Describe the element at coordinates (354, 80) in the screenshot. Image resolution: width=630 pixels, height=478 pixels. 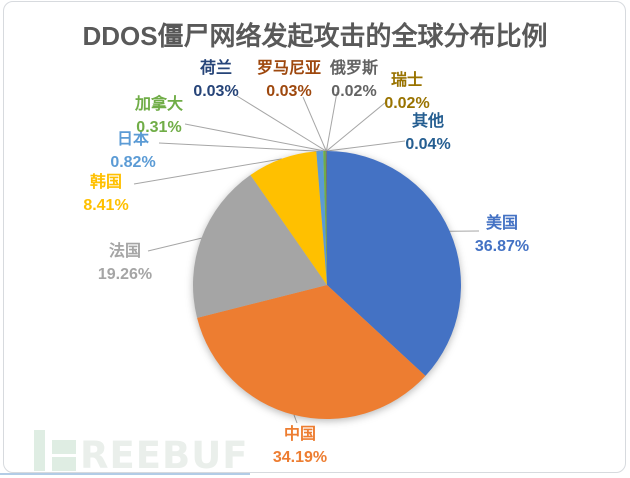
I see `slice-label-8: 俄罗斯 0.02%` at that location.